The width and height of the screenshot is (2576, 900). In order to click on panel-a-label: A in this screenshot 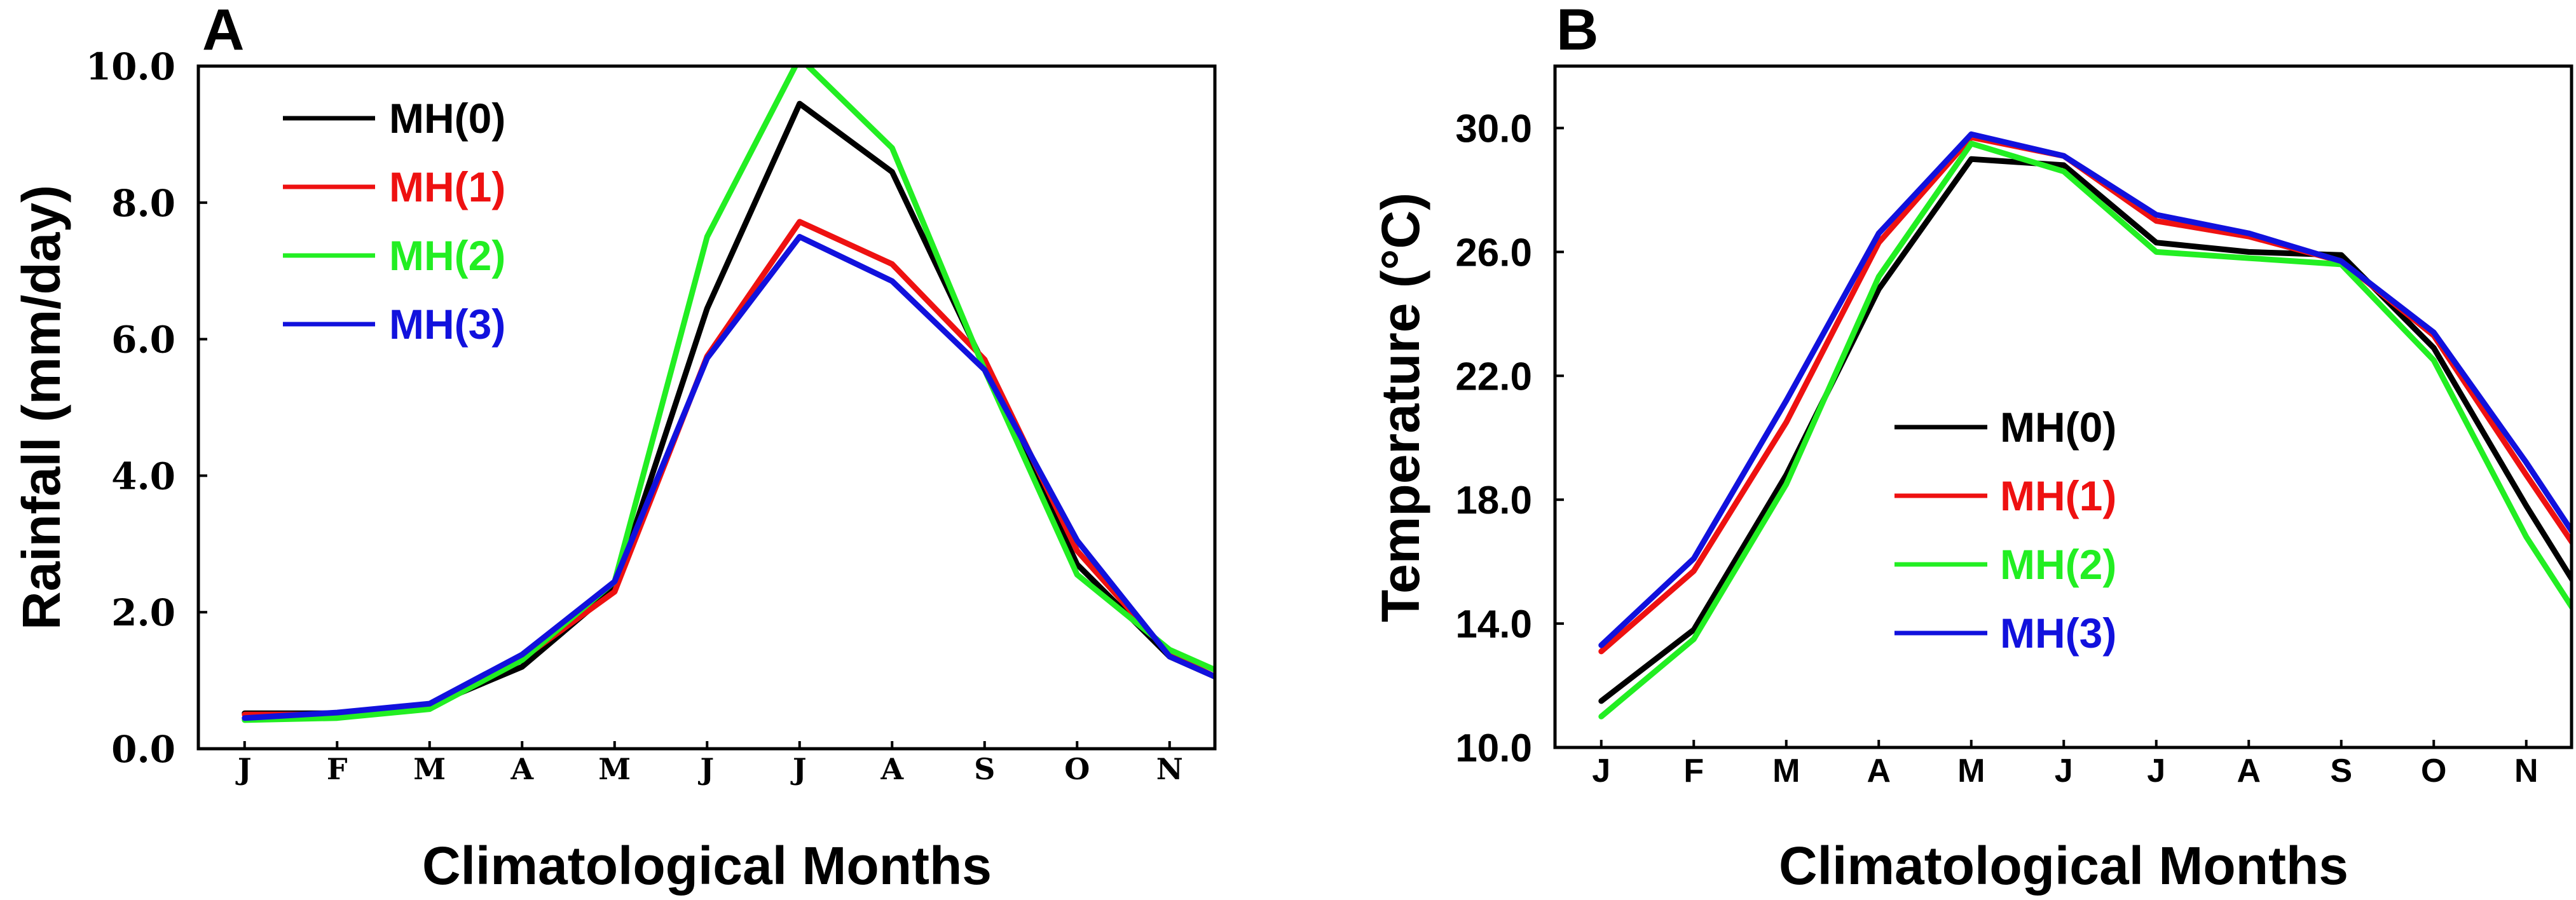, I will do `click(223, 31)`.